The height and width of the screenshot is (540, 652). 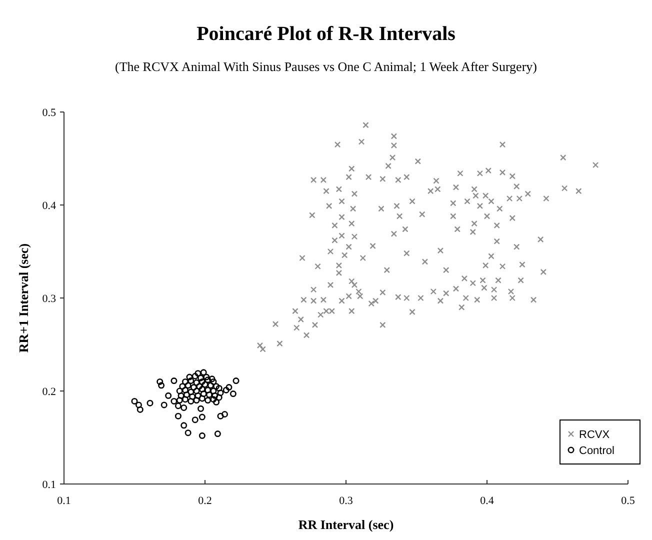 What do you see at coordinates (596, 451) in the screenshot?
I see `legend-label: Control` at bounding box center [596, 451].